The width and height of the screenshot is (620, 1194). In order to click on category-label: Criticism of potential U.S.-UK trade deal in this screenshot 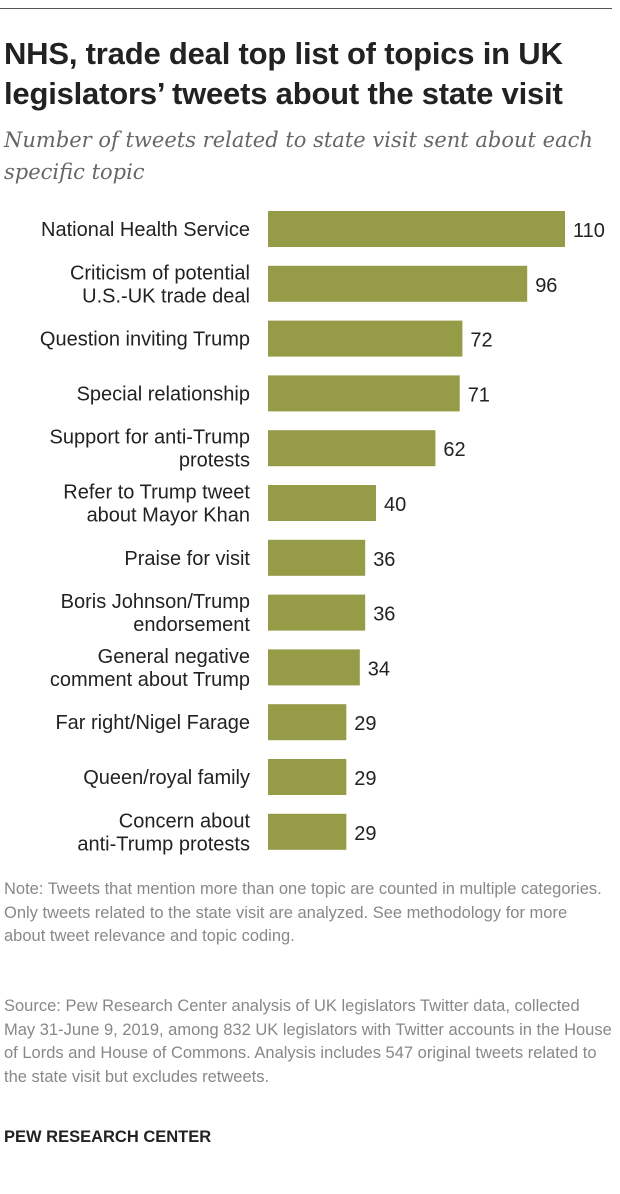, I will do `click(160, 284)`.